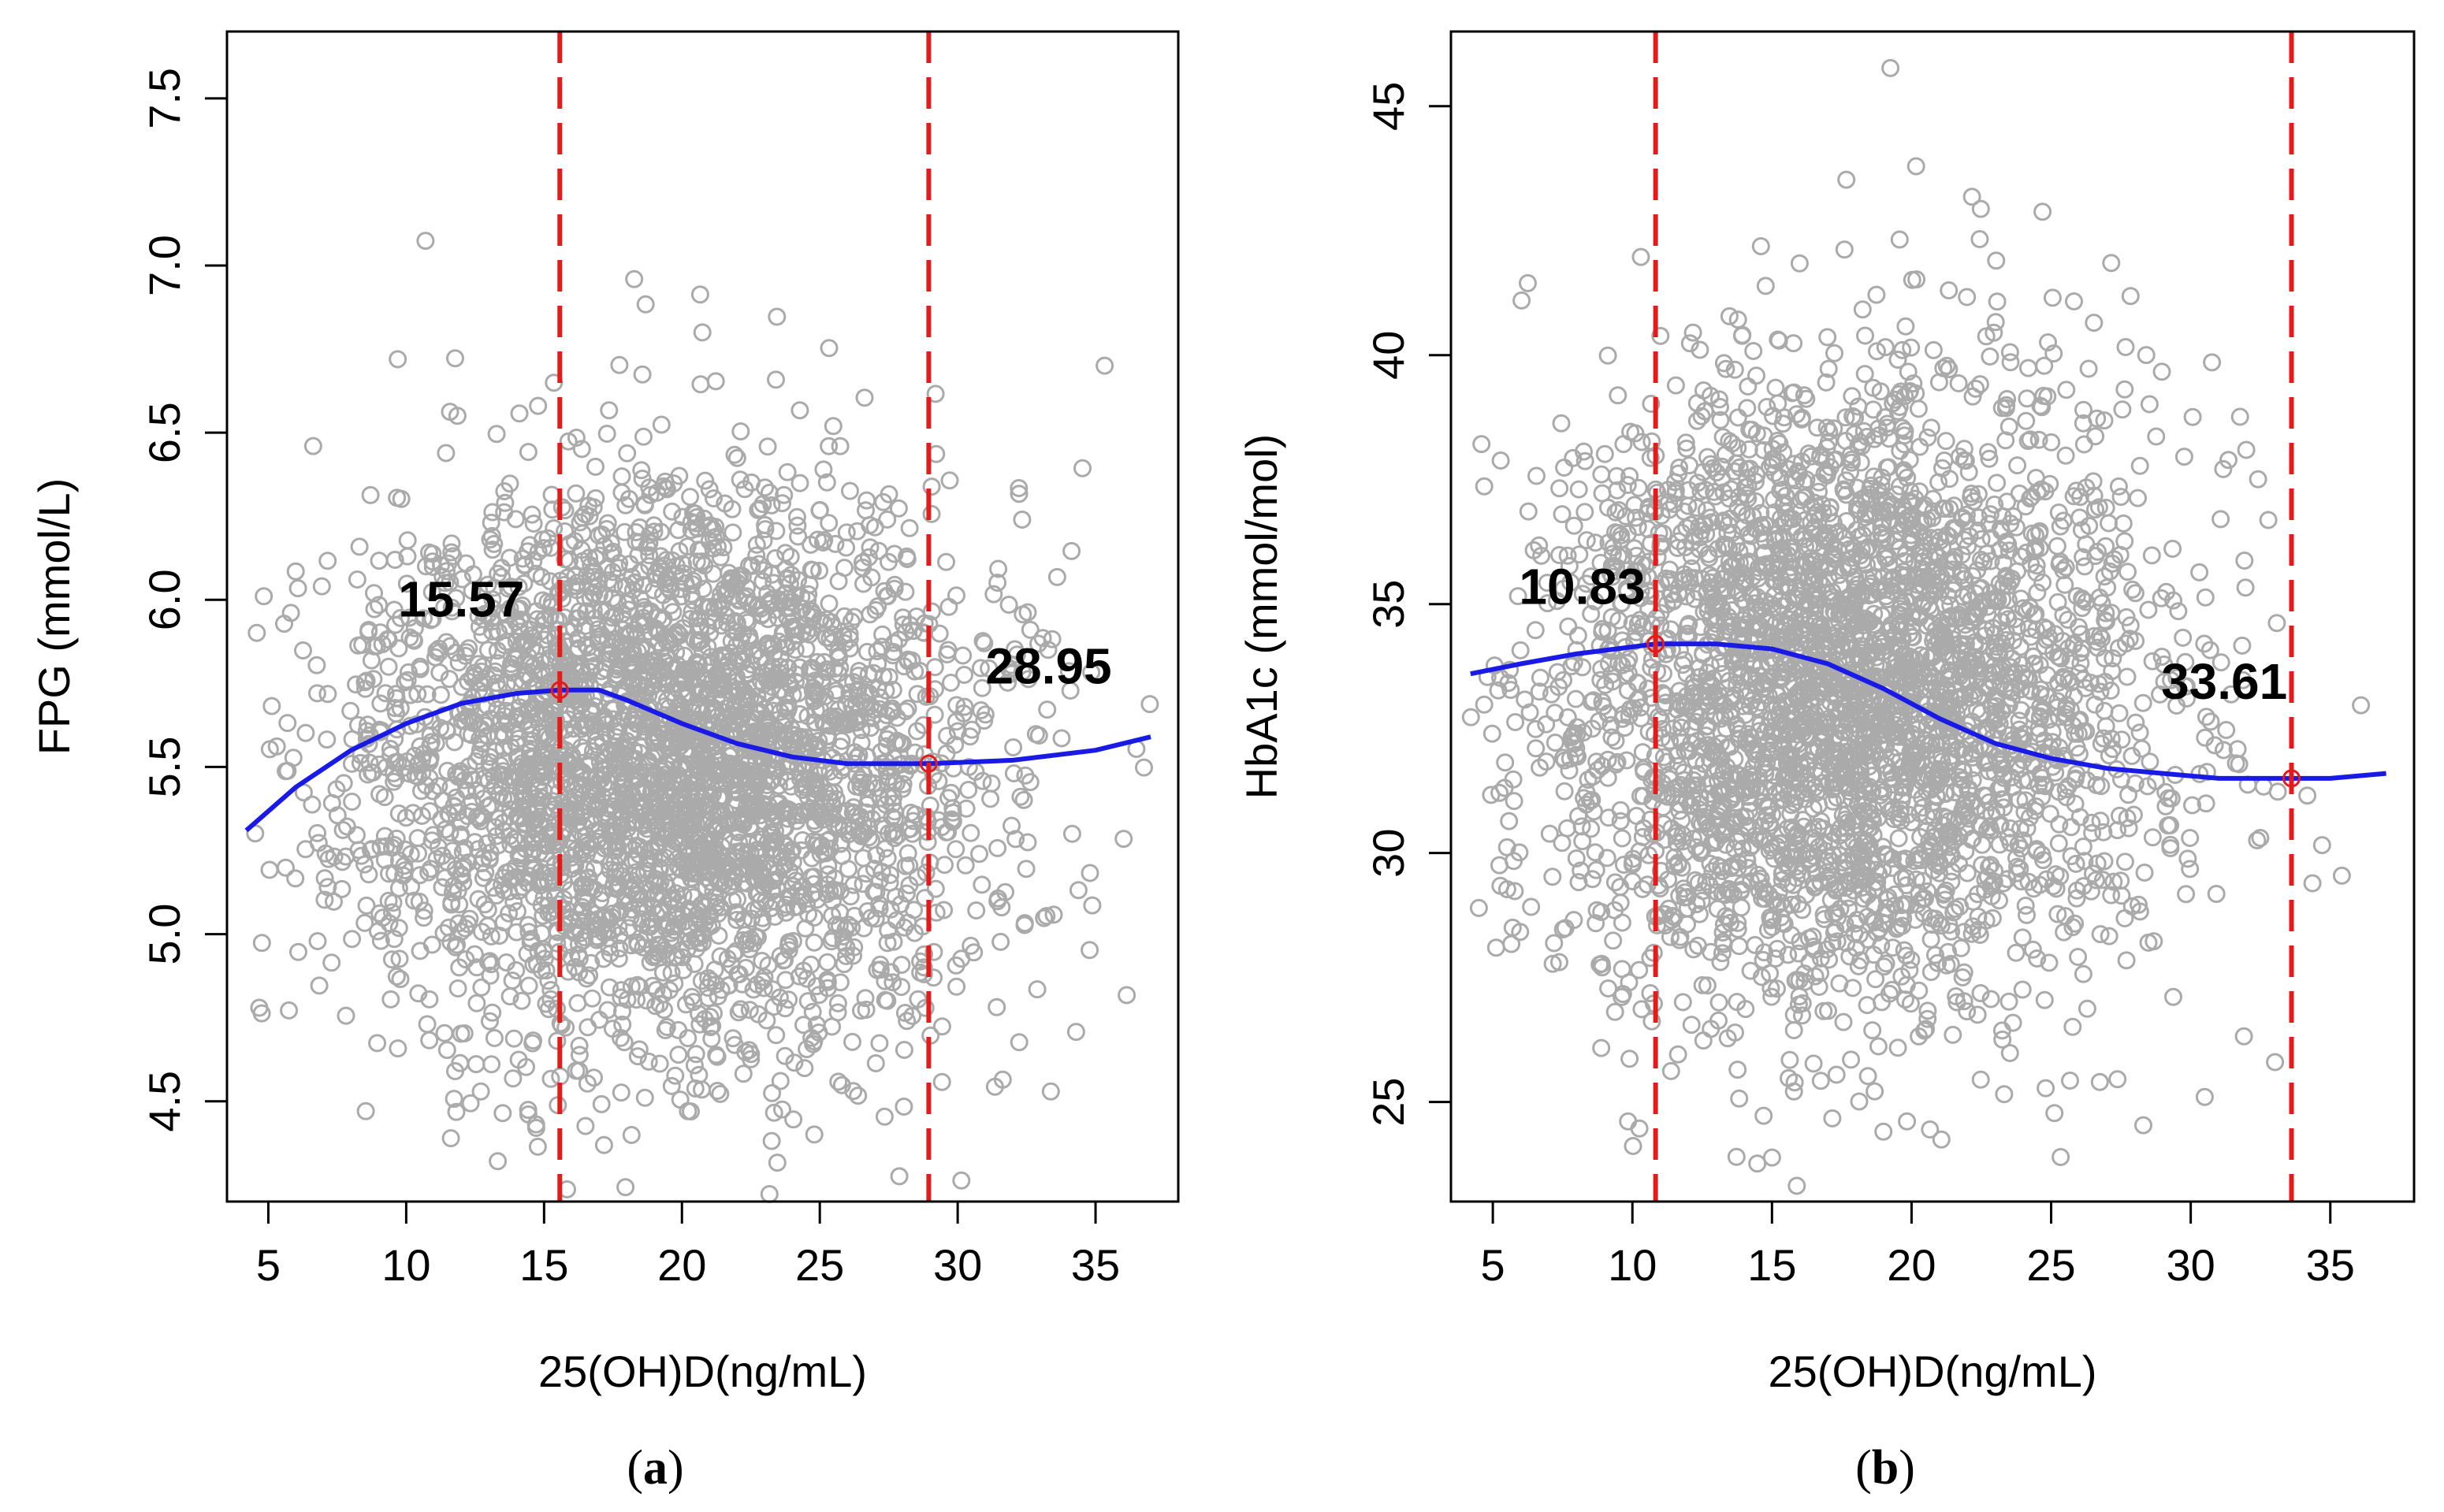 The height and width of the screenshot is (1512, 2444). Describe the element at coordinates (164, 599) in the screenshot. I see `y-tick-label: 6.0` at that location.